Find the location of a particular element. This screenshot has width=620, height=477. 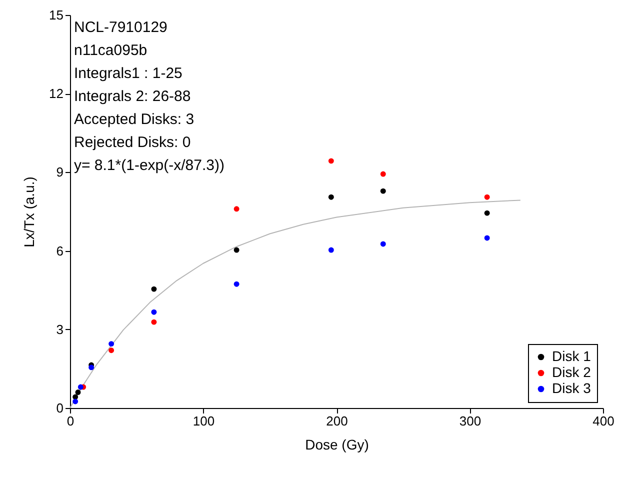

y-tick-label: 0 is located at coordinates (60, 408).